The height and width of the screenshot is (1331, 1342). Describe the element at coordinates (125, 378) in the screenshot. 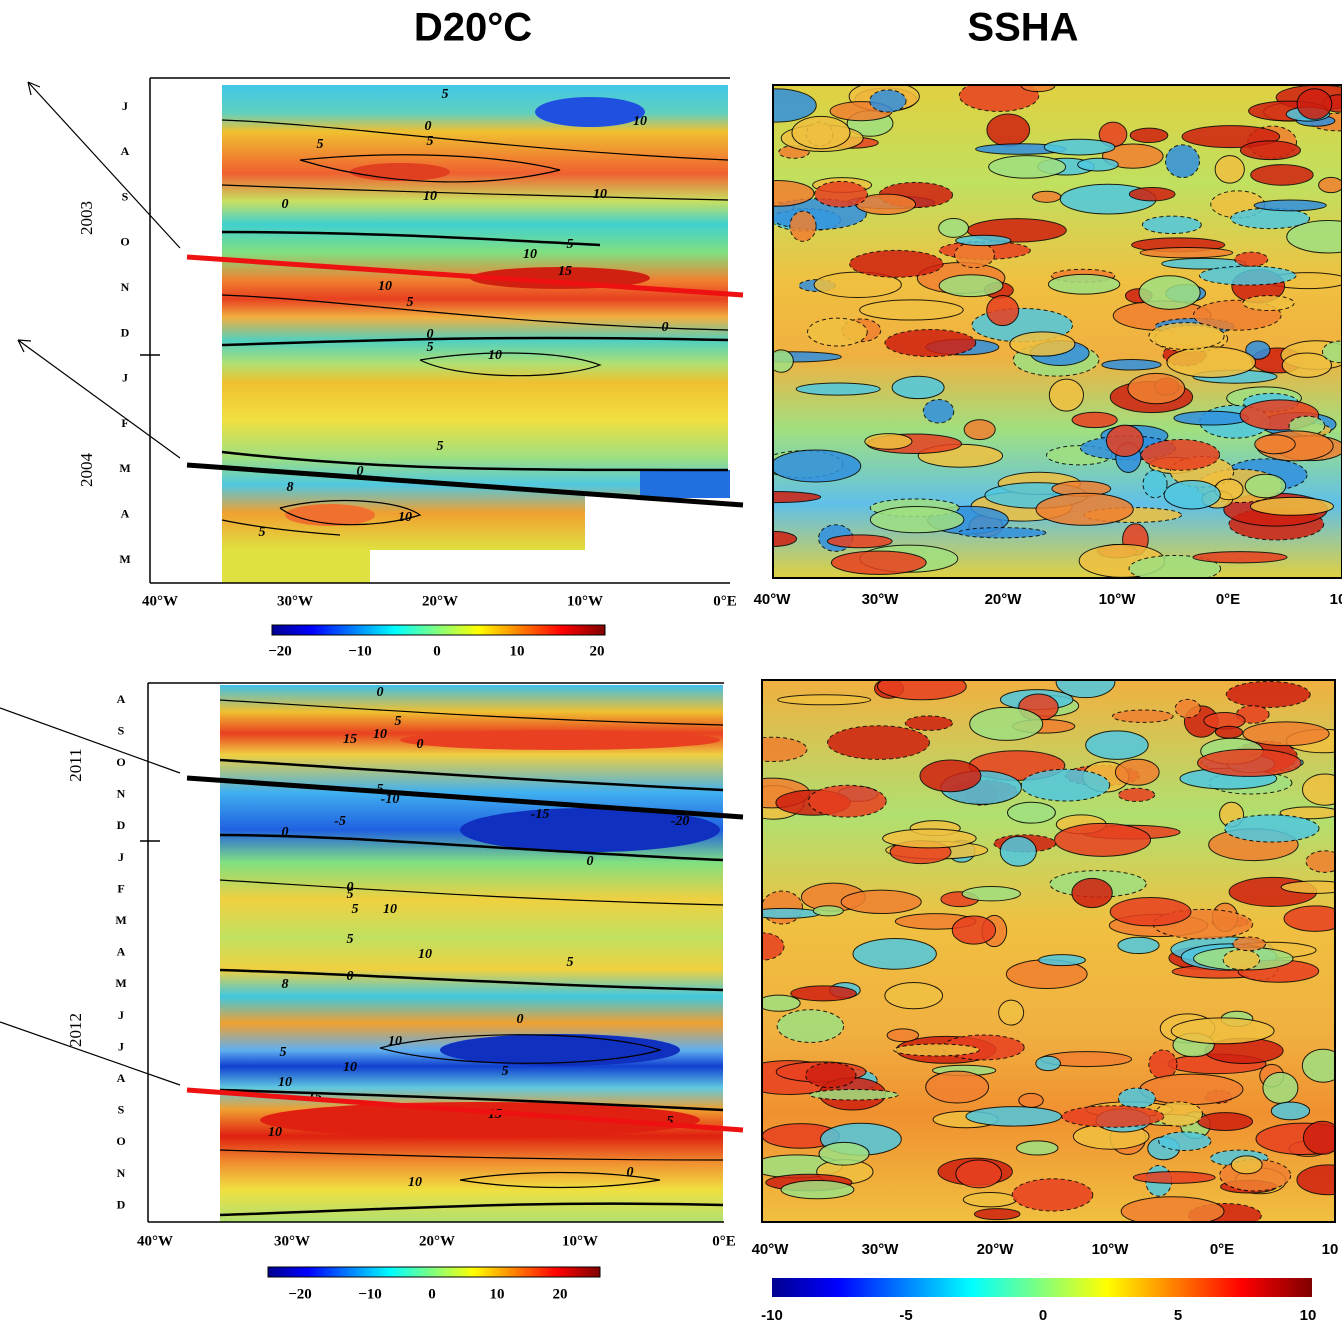

I see `month-label: J` at that location.